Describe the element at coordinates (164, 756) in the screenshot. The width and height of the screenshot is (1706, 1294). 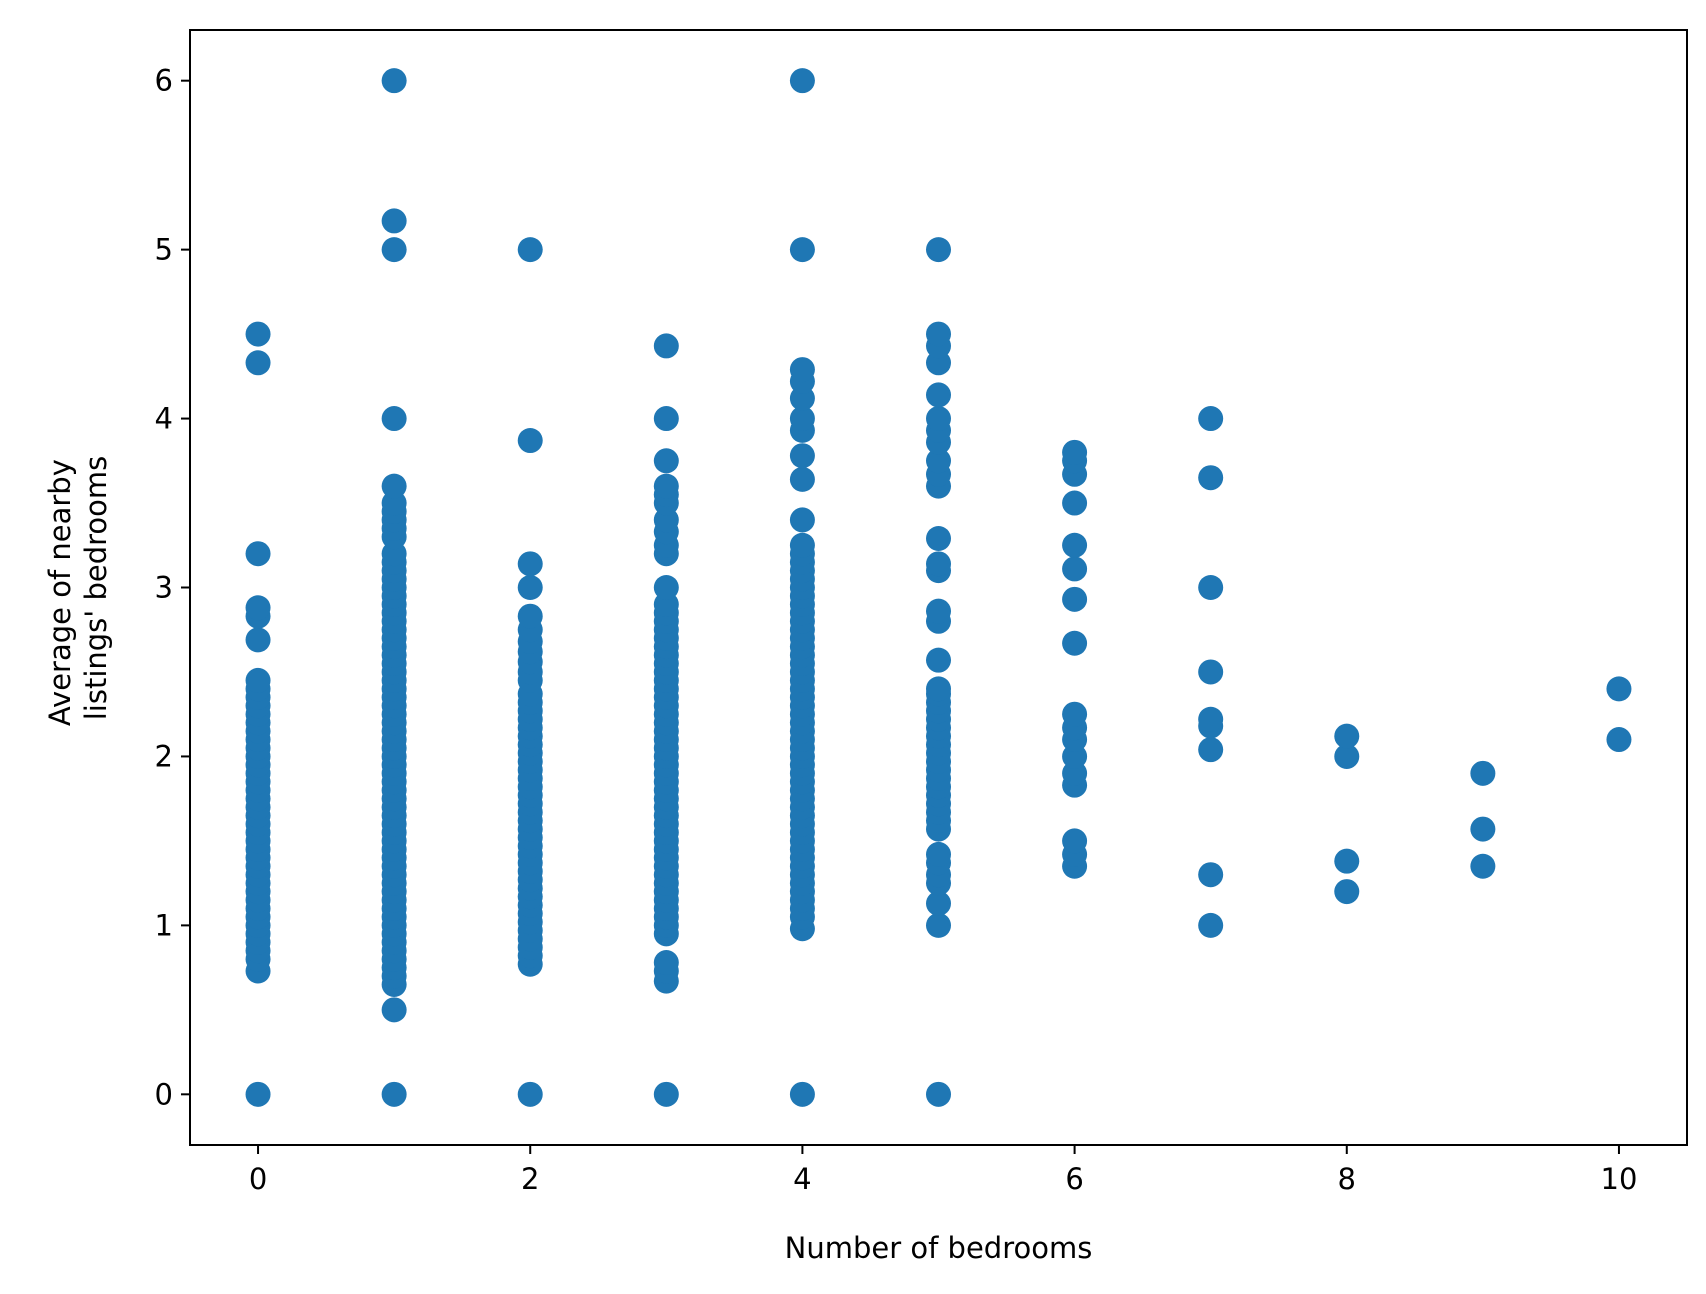
I see `y-tick-label: 2` at that location.